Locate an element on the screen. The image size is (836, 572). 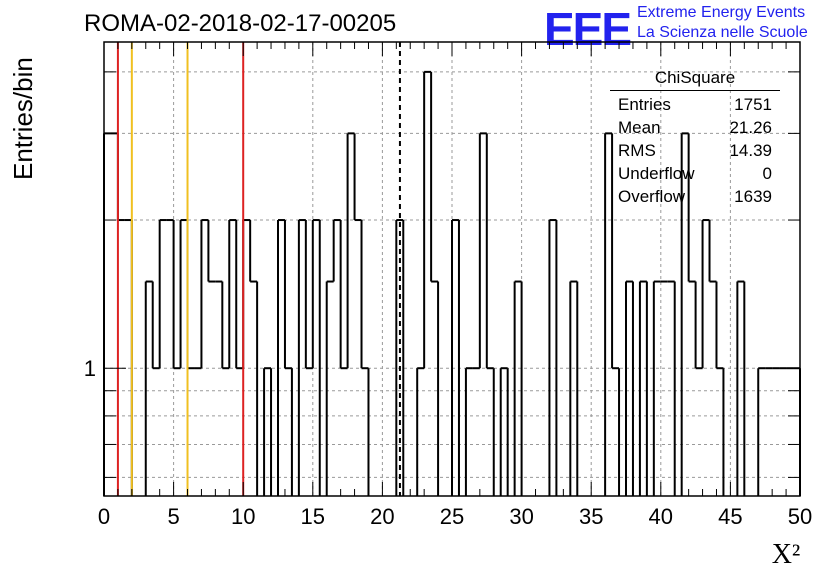
stats-row-mean: Mean 21.26 is located at coordinates (695, 127).